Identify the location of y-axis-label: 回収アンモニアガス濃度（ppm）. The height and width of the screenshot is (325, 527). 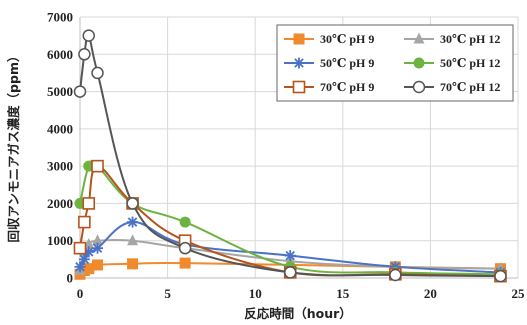
(13, 146).